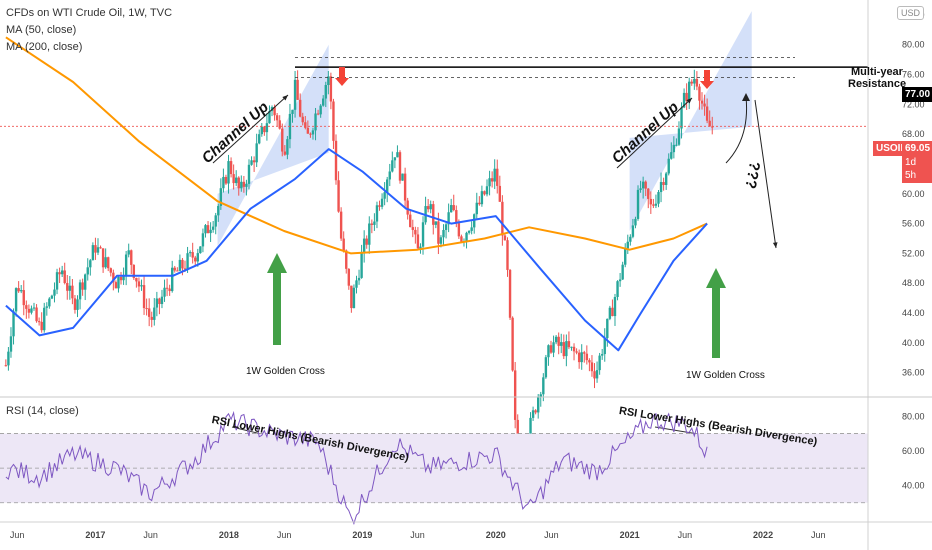  Describe the element at coordinates (746, 97) in the screenshot. I see `projection-curve-up-head` at that location.